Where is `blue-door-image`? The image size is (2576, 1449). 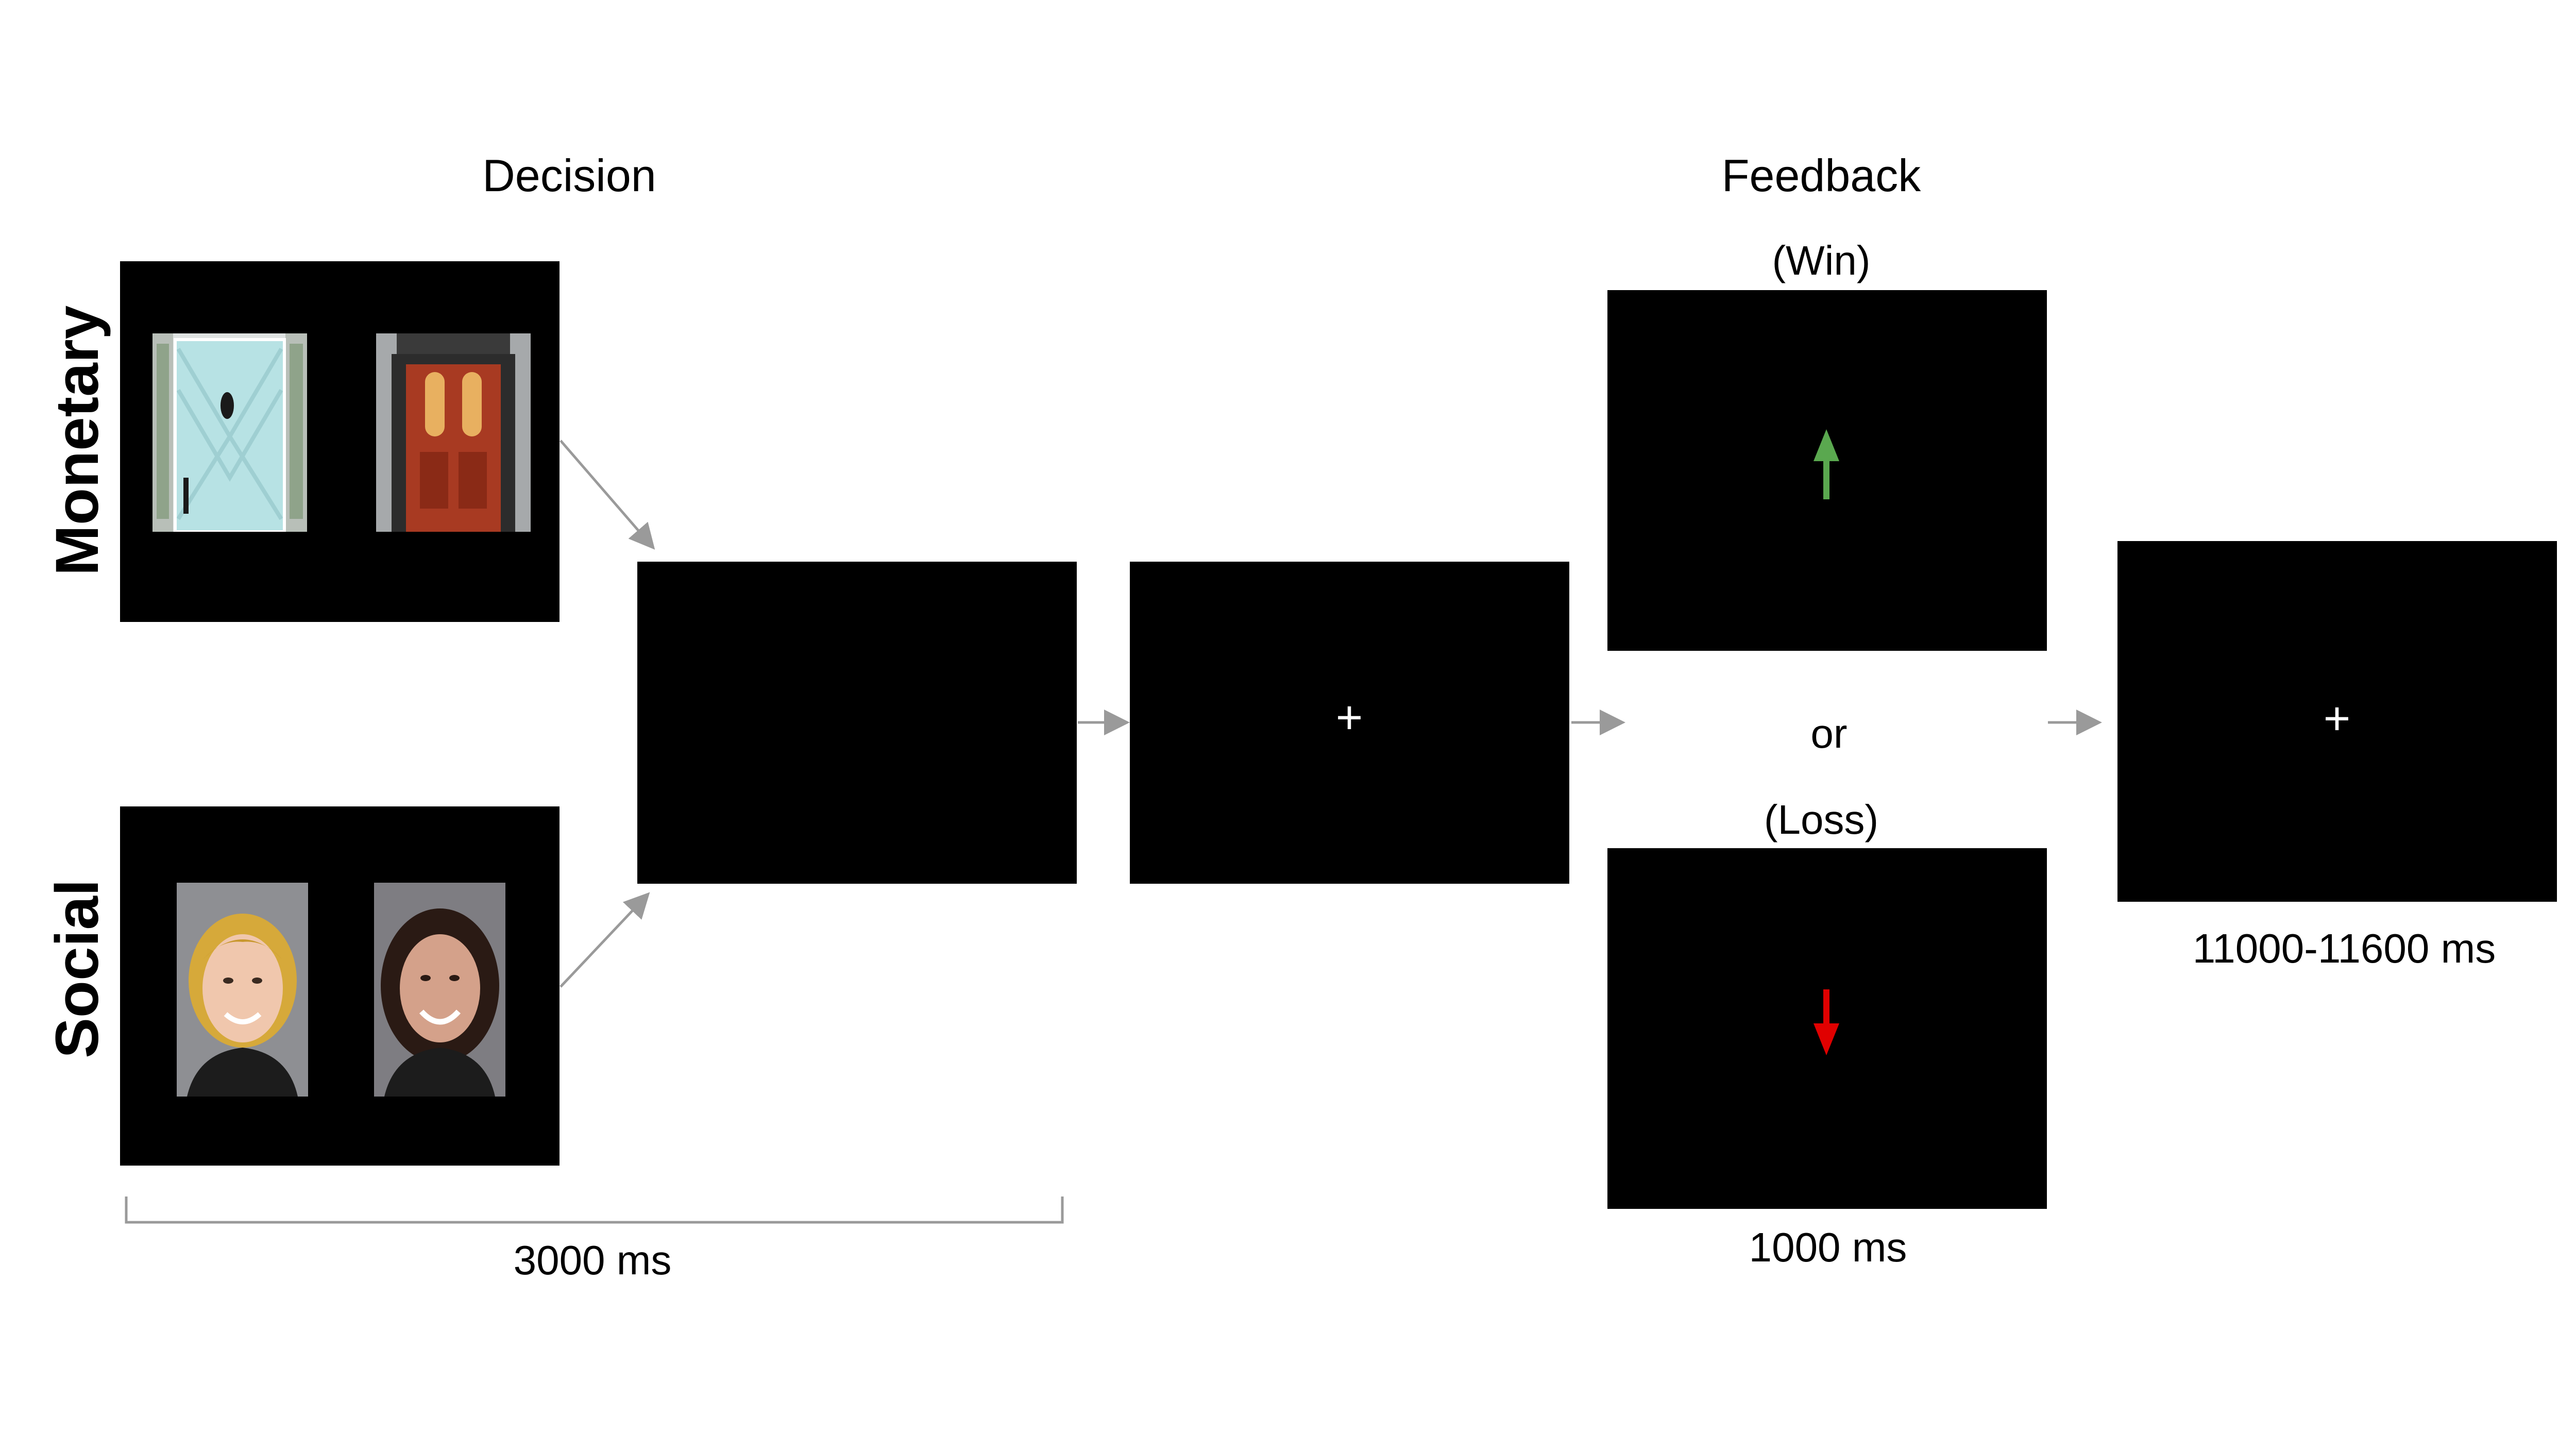
blue-door-image is located at coordinates (229, 432).